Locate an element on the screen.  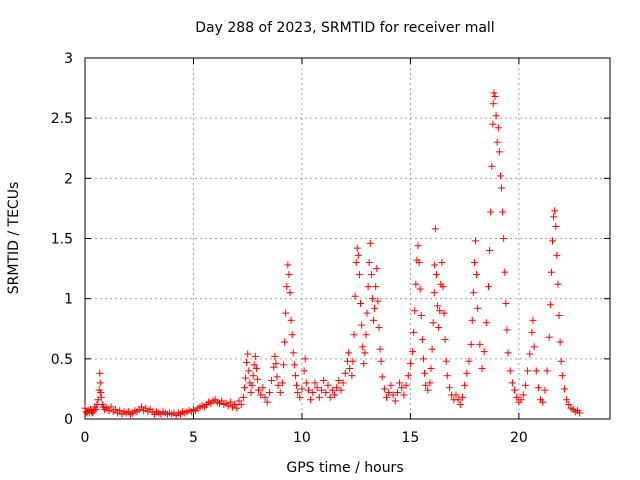
x-tick-labels: 0 5 10 15 20 is located at coordinates (304, 438).